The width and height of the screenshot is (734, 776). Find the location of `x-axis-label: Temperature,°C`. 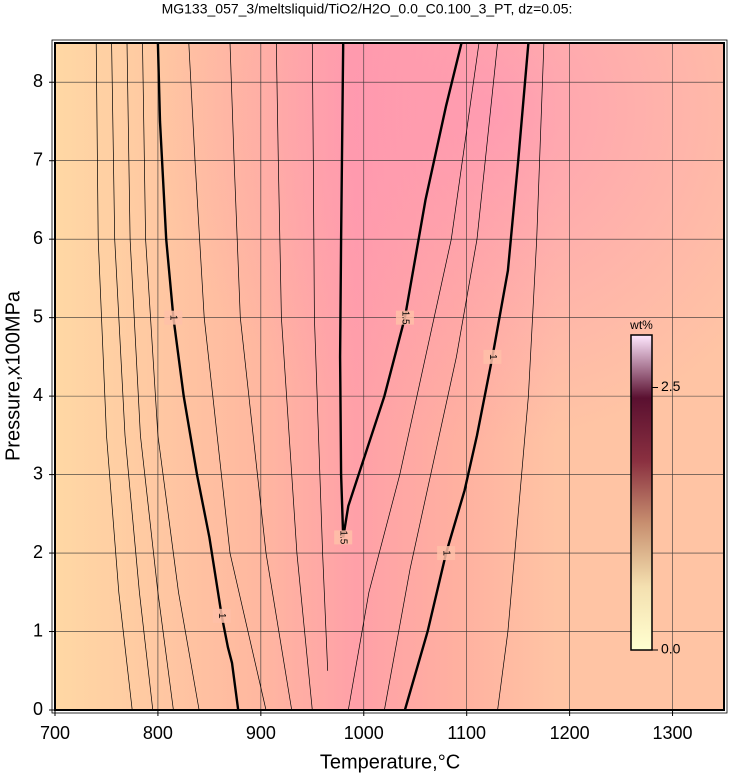

x-axis-label: Temperature,°C is located at coordinates (390, 762).